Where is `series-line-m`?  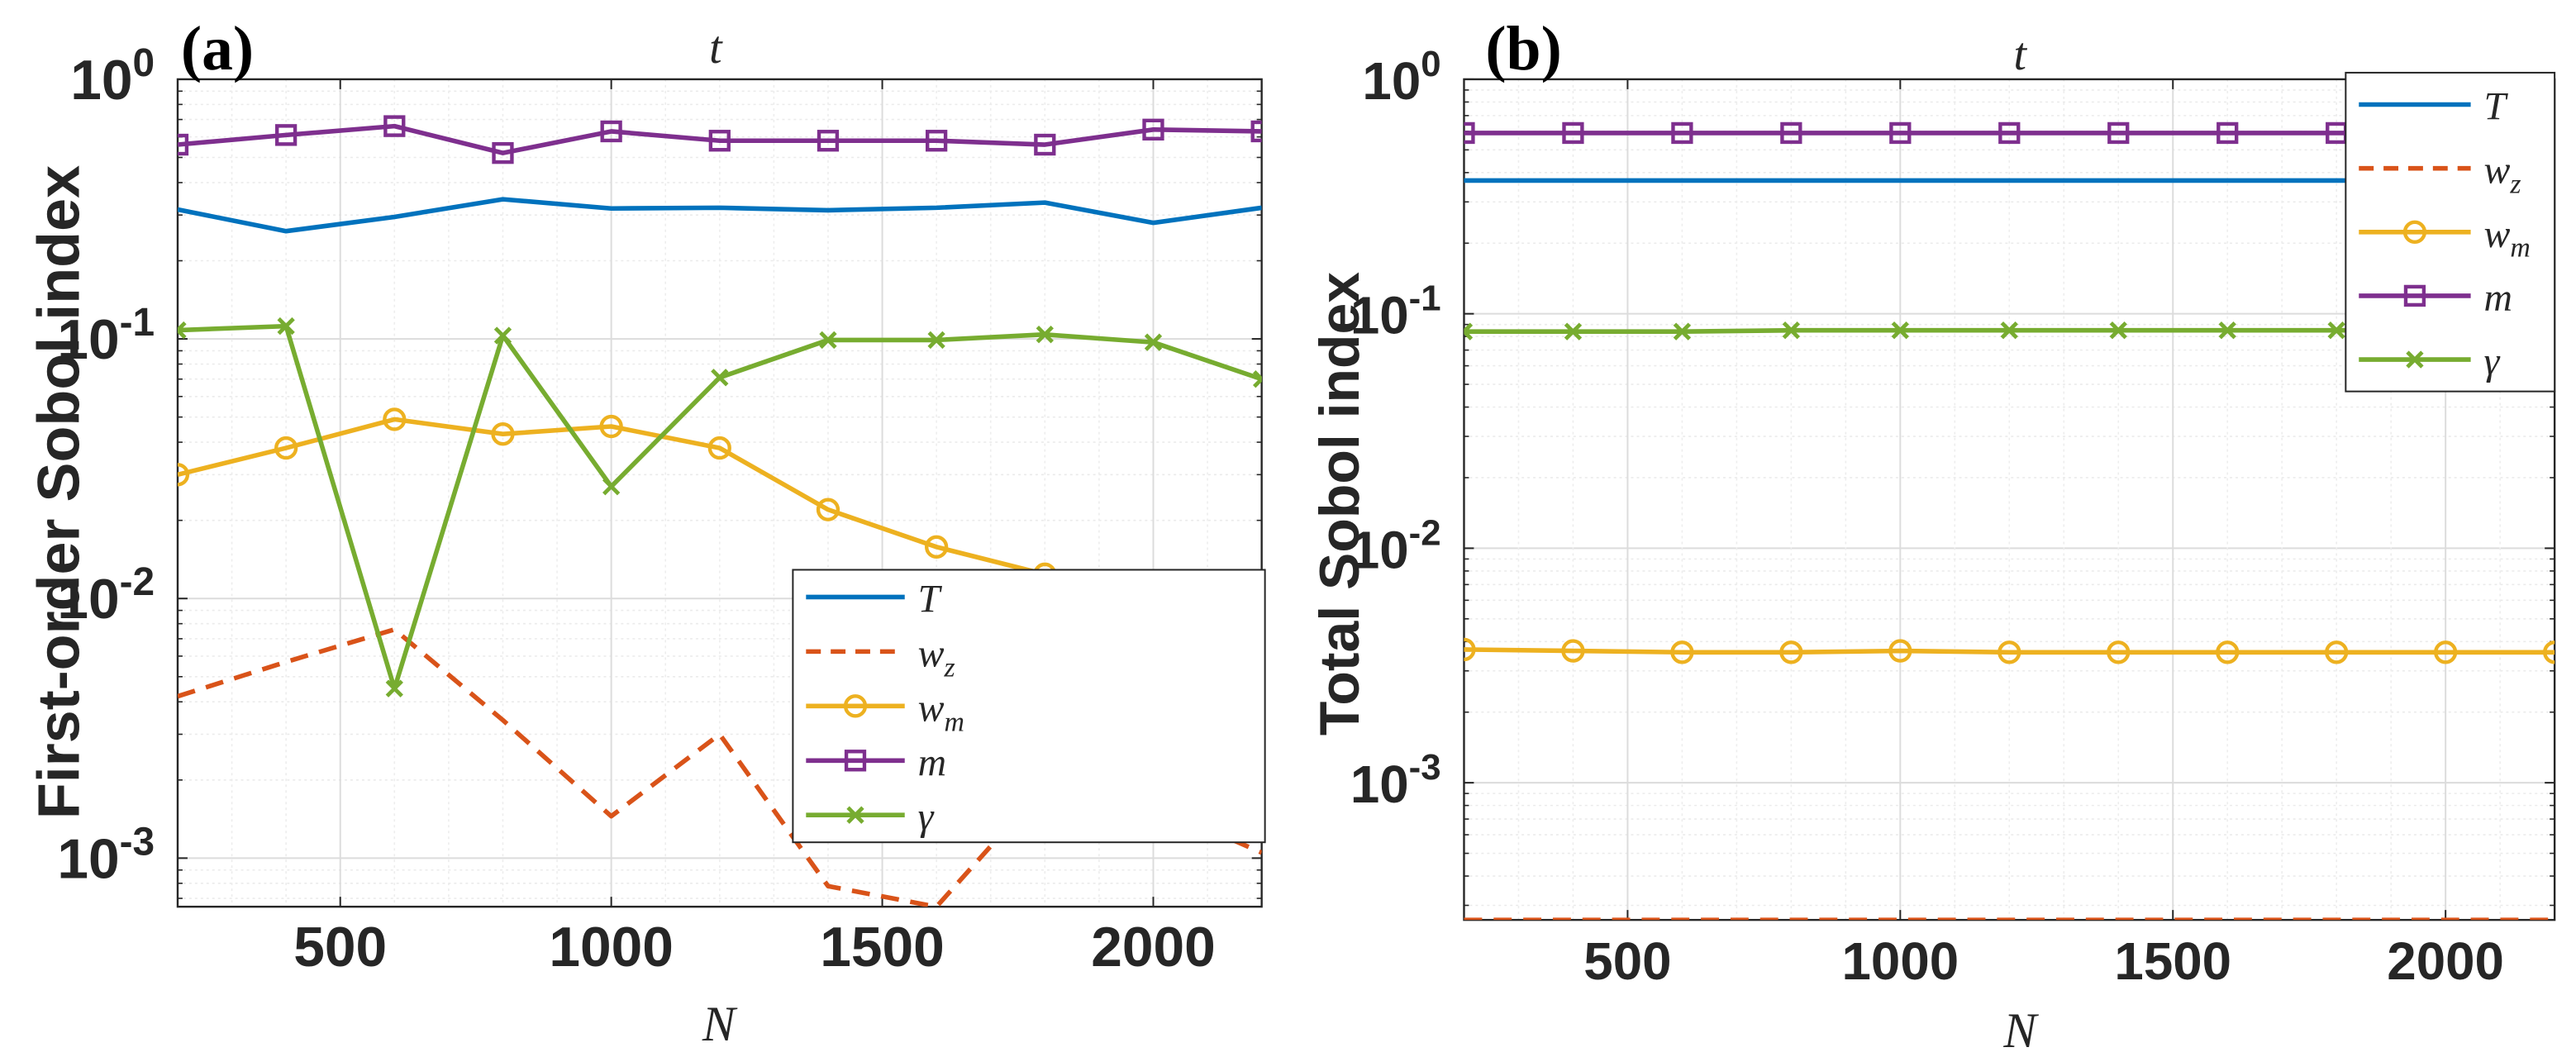
series-line-m is located at coordinates (720, 139).